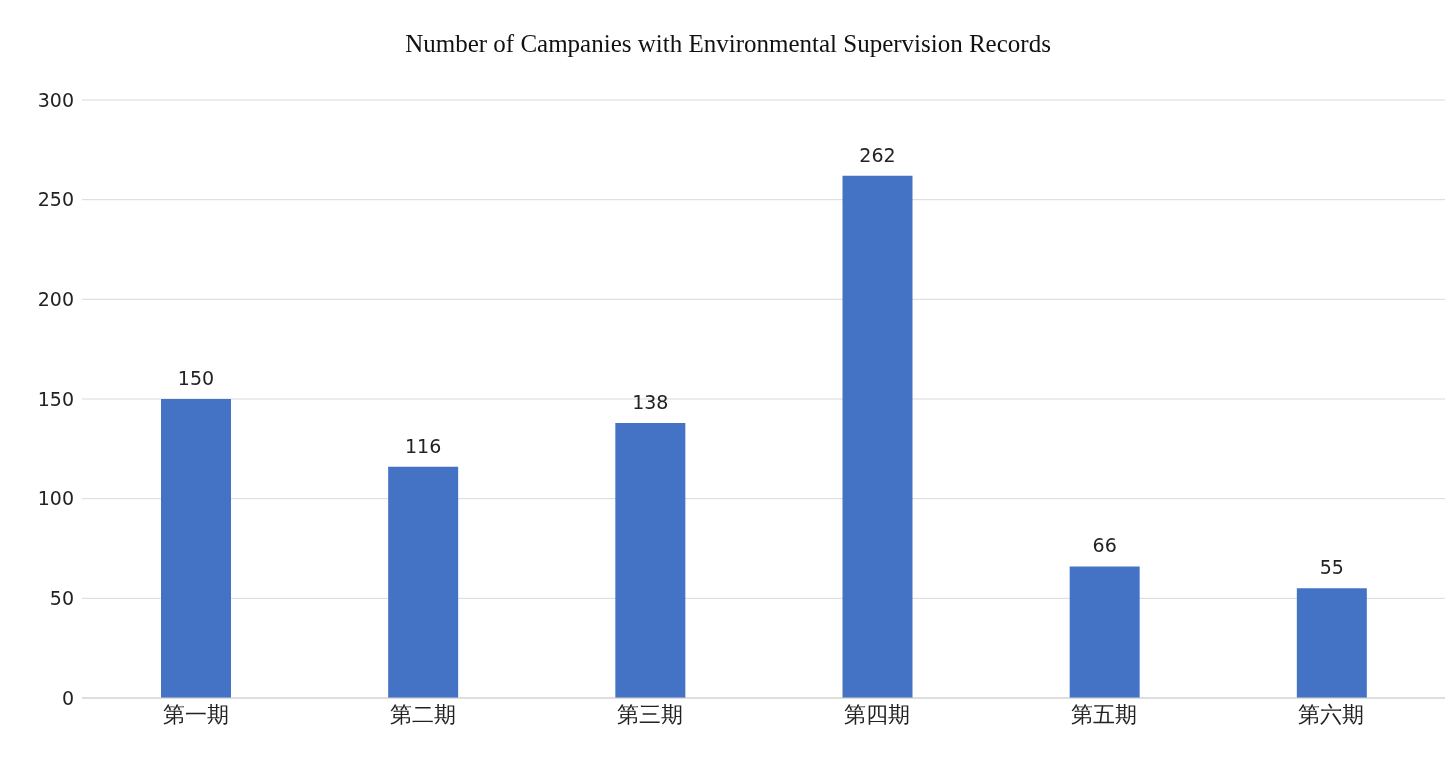 The width and height of the screenshot is (1456, 759). Describe the element at coordinates (877, 154) in the screenshot. I see `data-label: 262` at that location.